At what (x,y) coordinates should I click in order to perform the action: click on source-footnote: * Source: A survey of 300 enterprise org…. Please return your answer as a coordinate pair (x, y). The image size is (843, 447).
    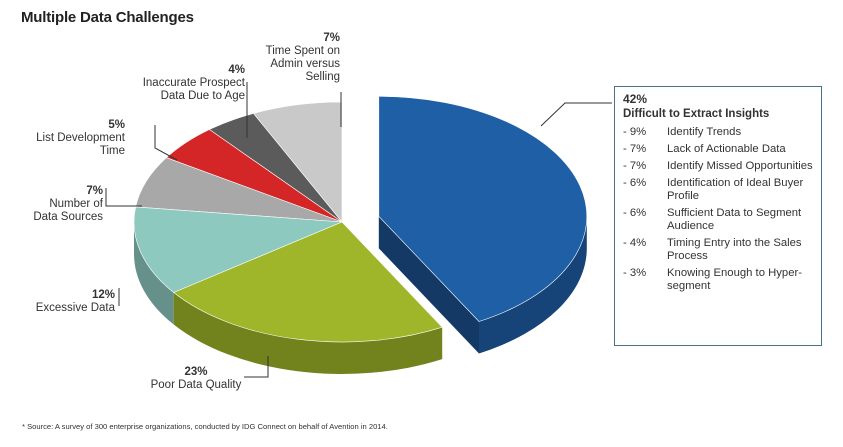
    Looking at the image, I should click on (205, 426).